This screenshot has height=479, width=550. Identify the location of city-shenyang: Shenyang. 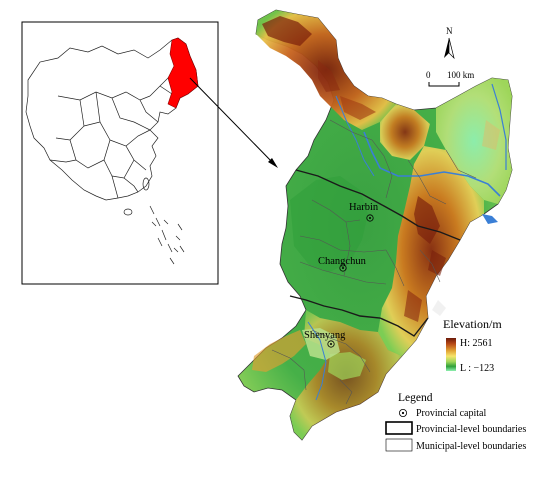
(325, 339).